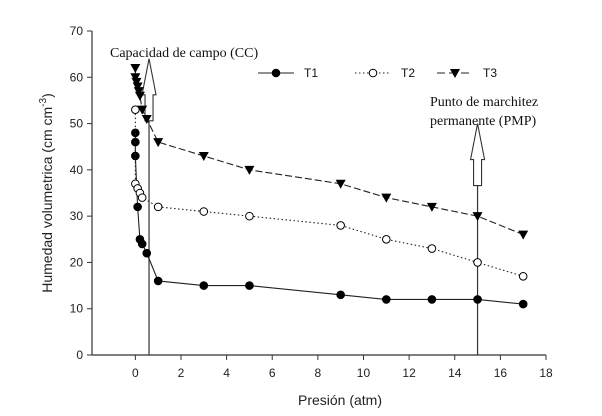 Image resolution: width=602 pixels, height=416 pixels. Describe the element at coordinates (77, 170) in the screenshot. I see `y-tick-label: 40` at that location.